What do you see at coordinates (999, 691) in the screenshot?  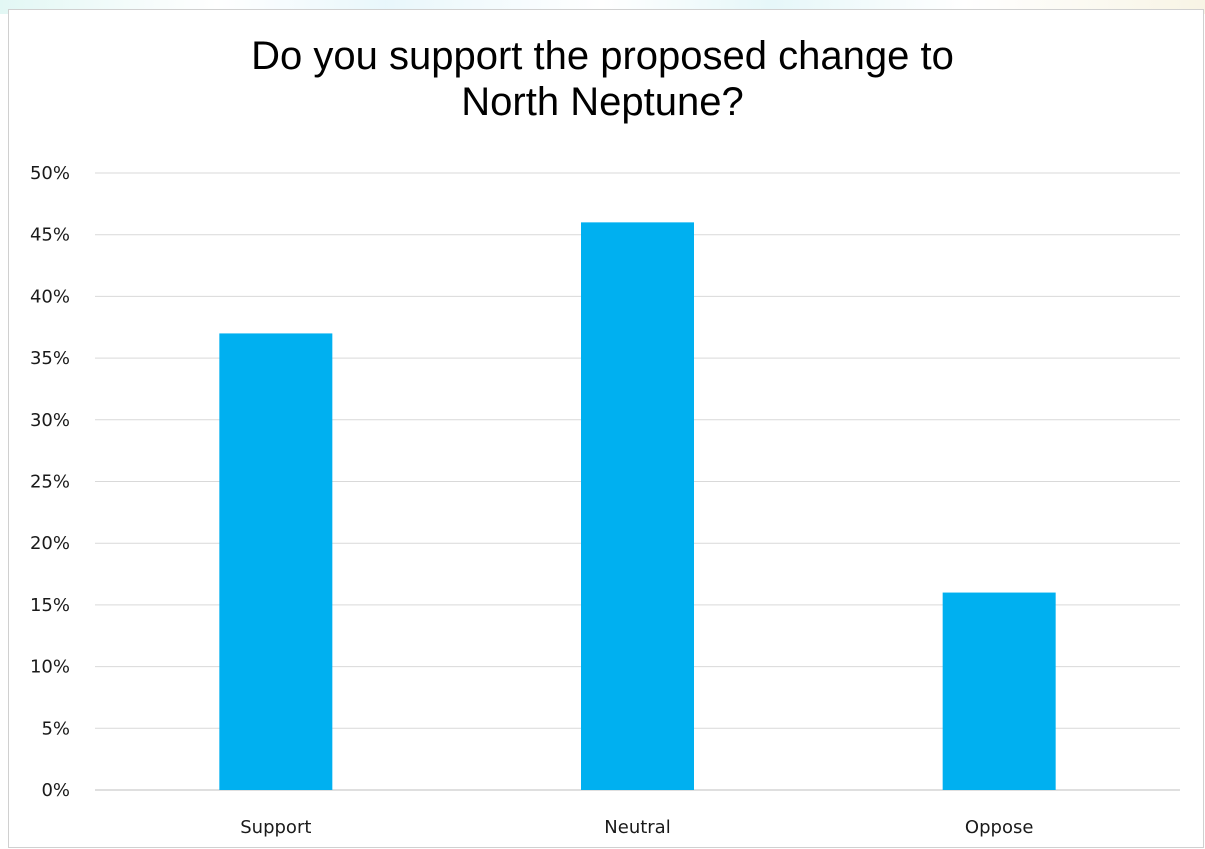 I see `bar-oppose` at bounding box center [999, 691].